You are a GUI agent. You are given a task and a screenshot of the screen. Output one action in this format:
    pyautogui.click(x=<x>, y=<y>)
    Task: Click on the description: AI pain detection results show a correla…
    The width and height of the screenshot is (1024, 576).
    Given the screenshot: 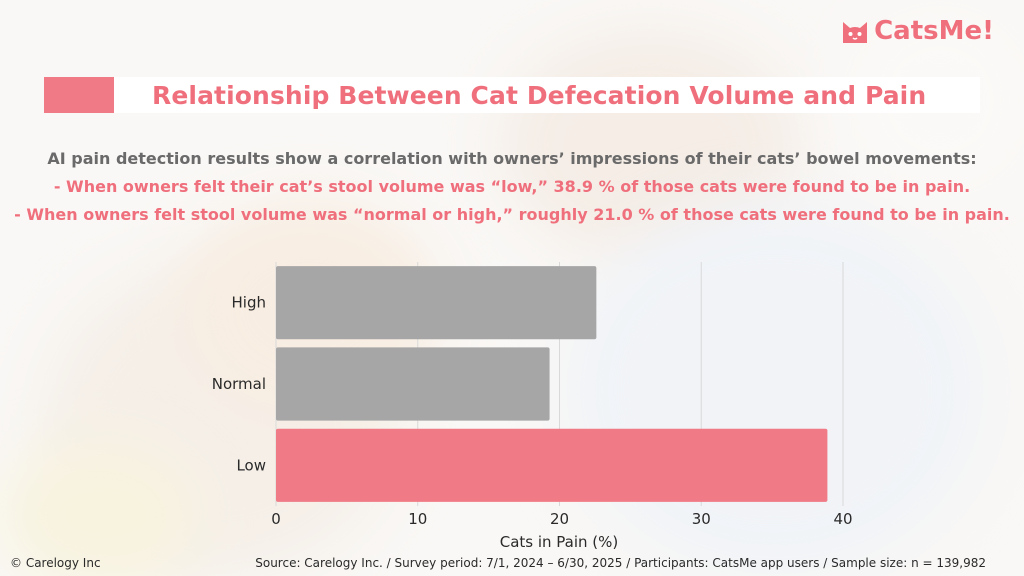 What is the action you would take?
    pyautogui.click(x=512, y=187)
    